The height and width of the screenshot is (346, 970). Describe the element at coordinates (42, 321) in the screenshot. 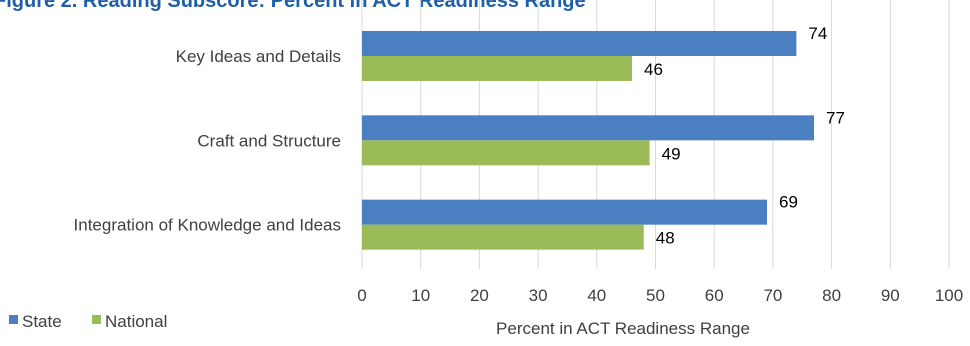

I see `legend-label-state: State` at that location.